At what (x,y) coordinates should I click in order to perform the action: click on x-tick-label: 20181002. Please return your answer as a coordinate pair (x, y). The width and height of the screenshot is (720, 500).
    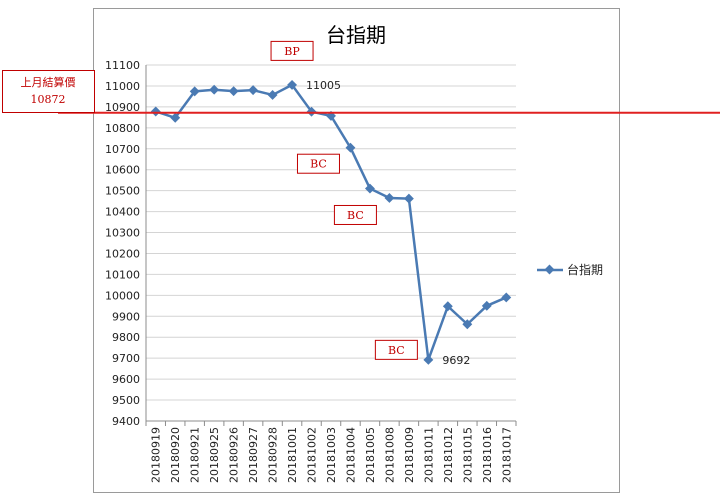
    Looking at the image, I should click on (312, 455).